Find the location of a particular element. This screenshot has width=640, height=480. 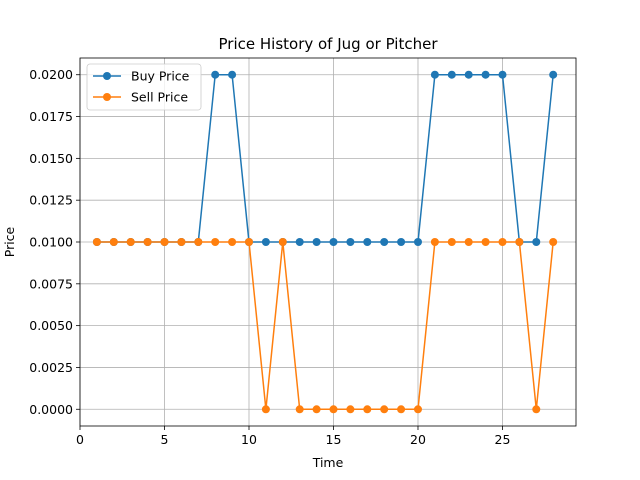

y-tick-label: 0.0000 is located at coordinates (51, 409).